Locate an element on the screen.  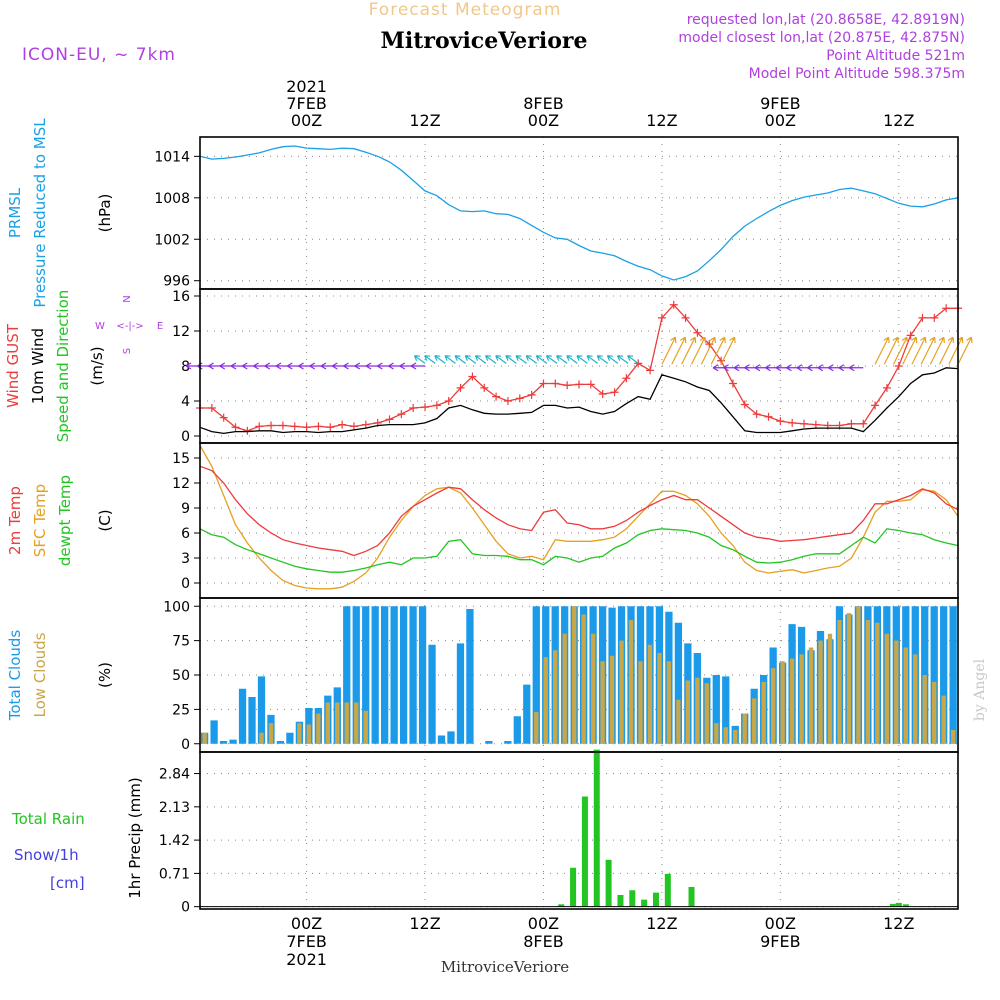
y-tick-label: 0 is located at coordinates (185, 584).